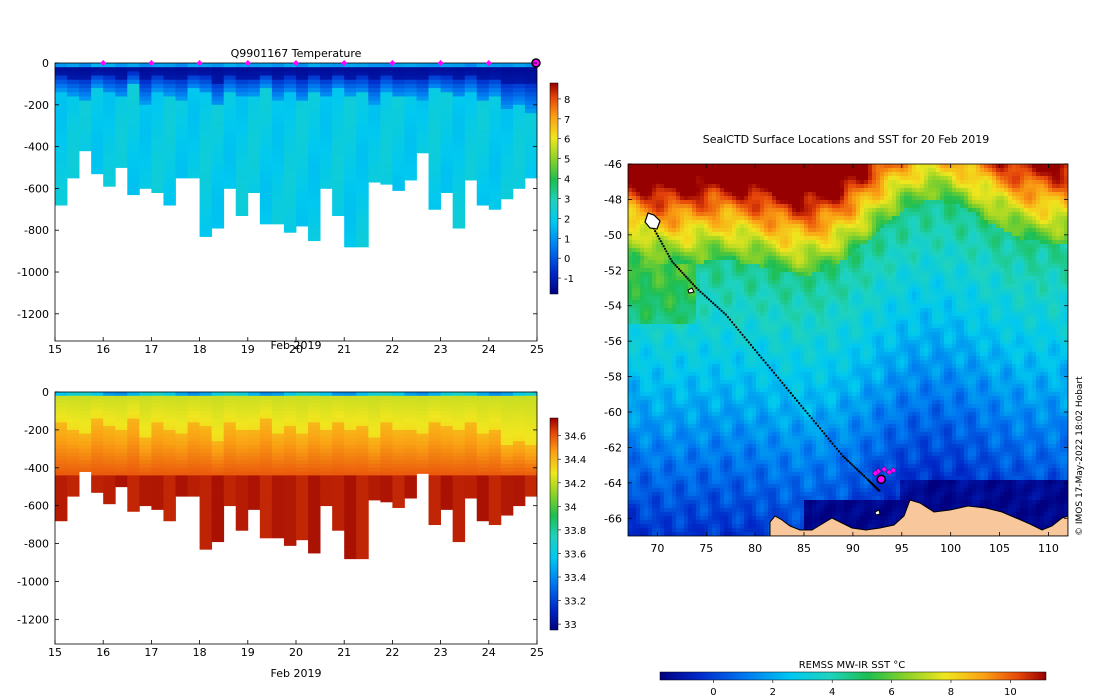 The image size is (1100, 700). I want to click on temperature-cbar-tick-label: 4, so click(567, 180).